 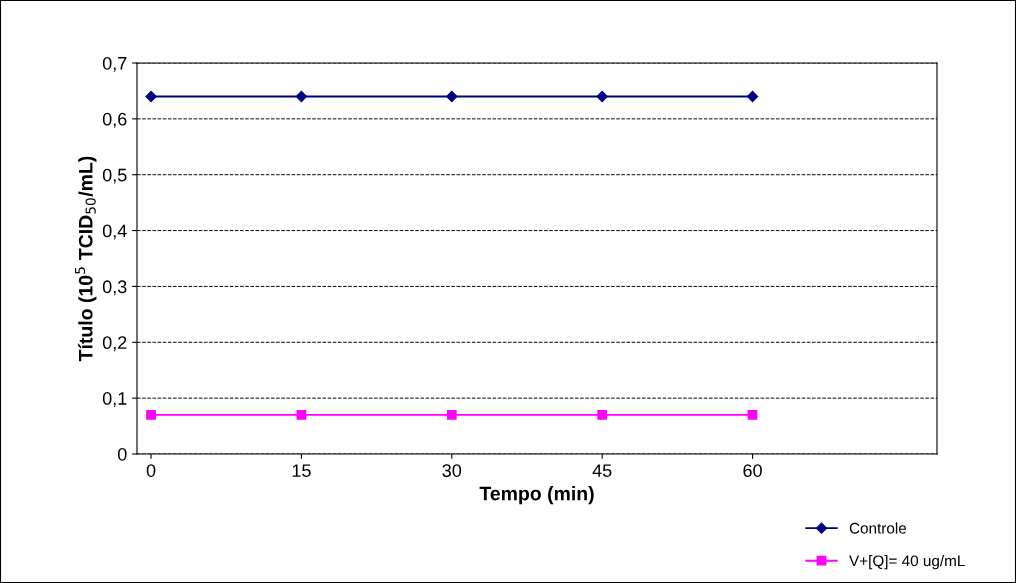 I want to click on legend-label: Controle, so click(x=878, y=528).